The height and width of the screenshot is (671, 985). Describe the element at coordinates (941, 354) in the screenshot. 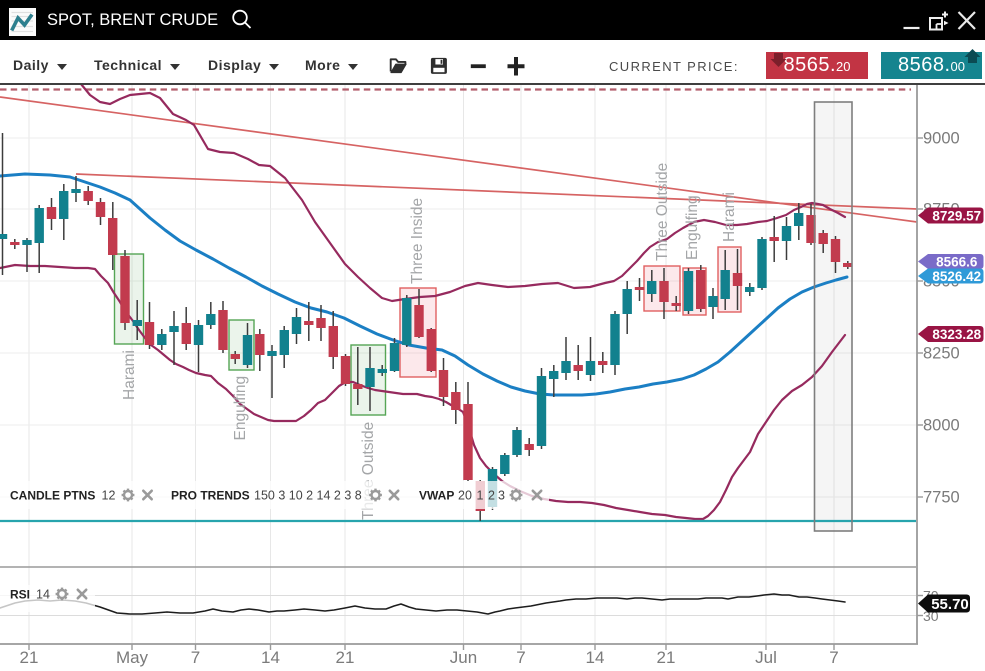

I see `svg-text: 8250` at that location.